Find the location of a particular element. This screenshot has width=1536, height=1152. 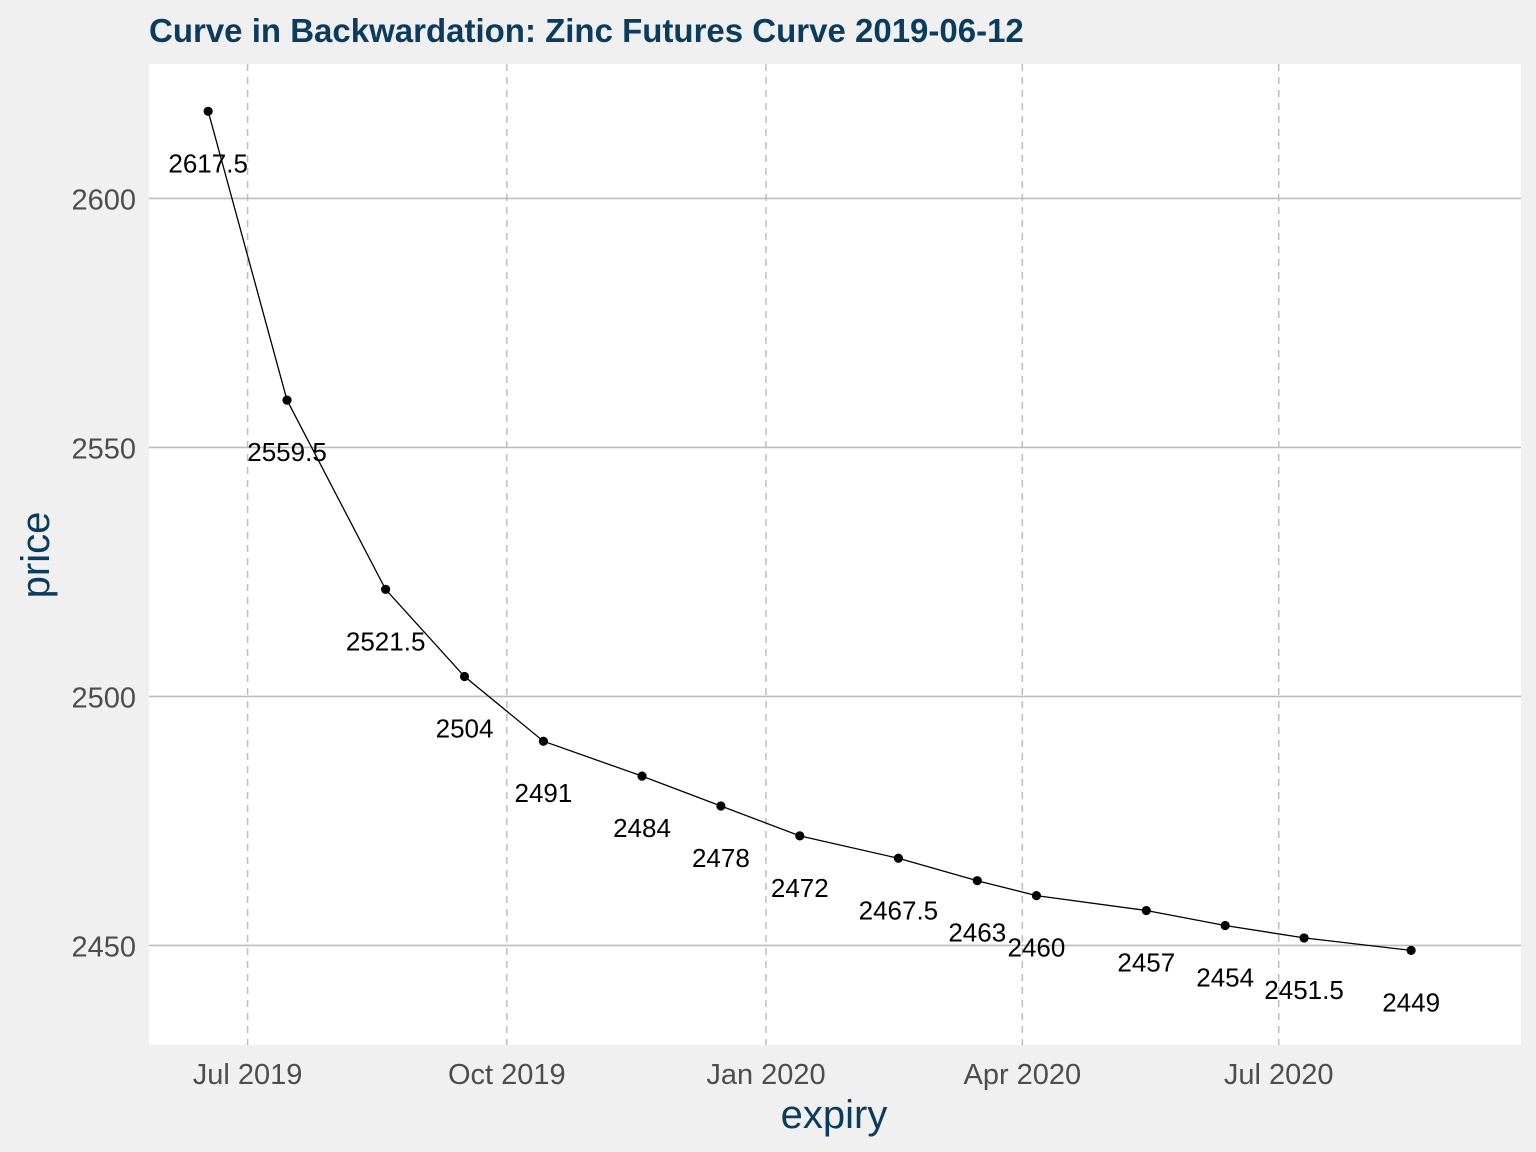

y-tick-label: 2550 is located at coordinates (103, 449).